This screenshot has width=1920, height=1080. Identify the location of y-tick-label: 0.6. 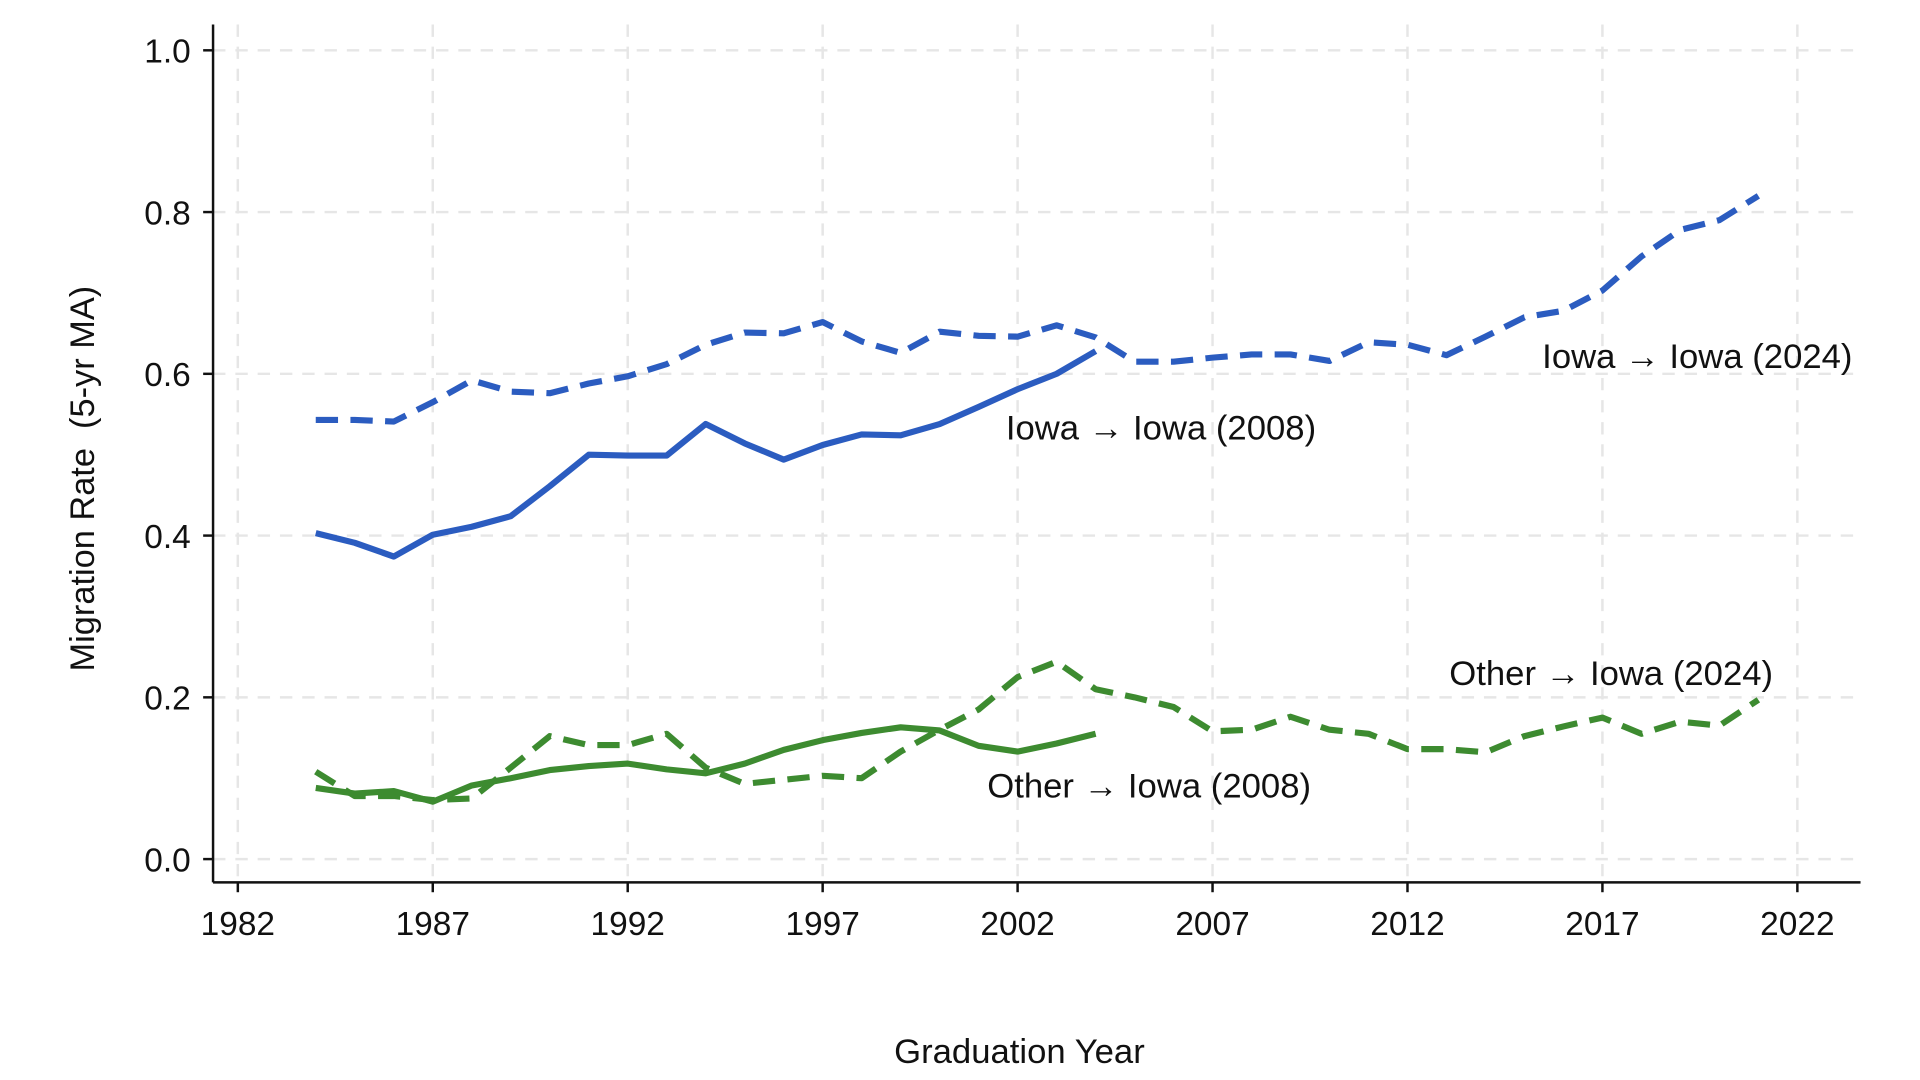
(167, 375).